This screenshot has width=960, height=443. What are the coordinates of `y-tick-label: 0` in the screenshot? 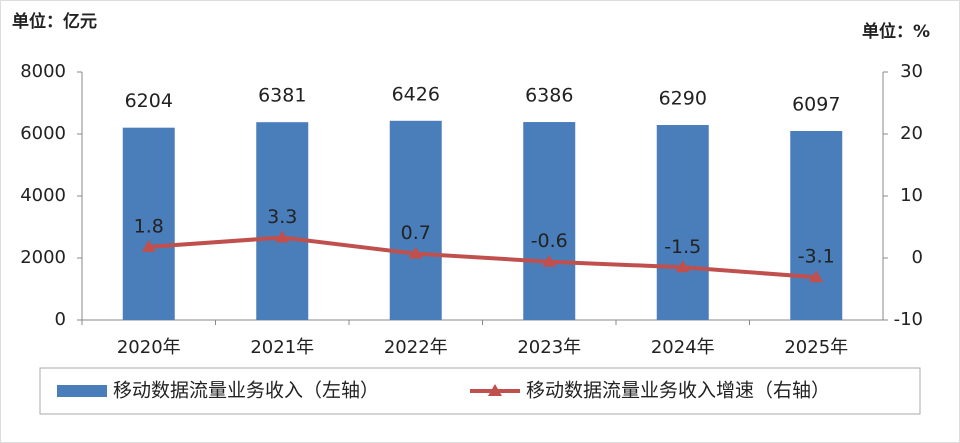 It's located at (60, 319).